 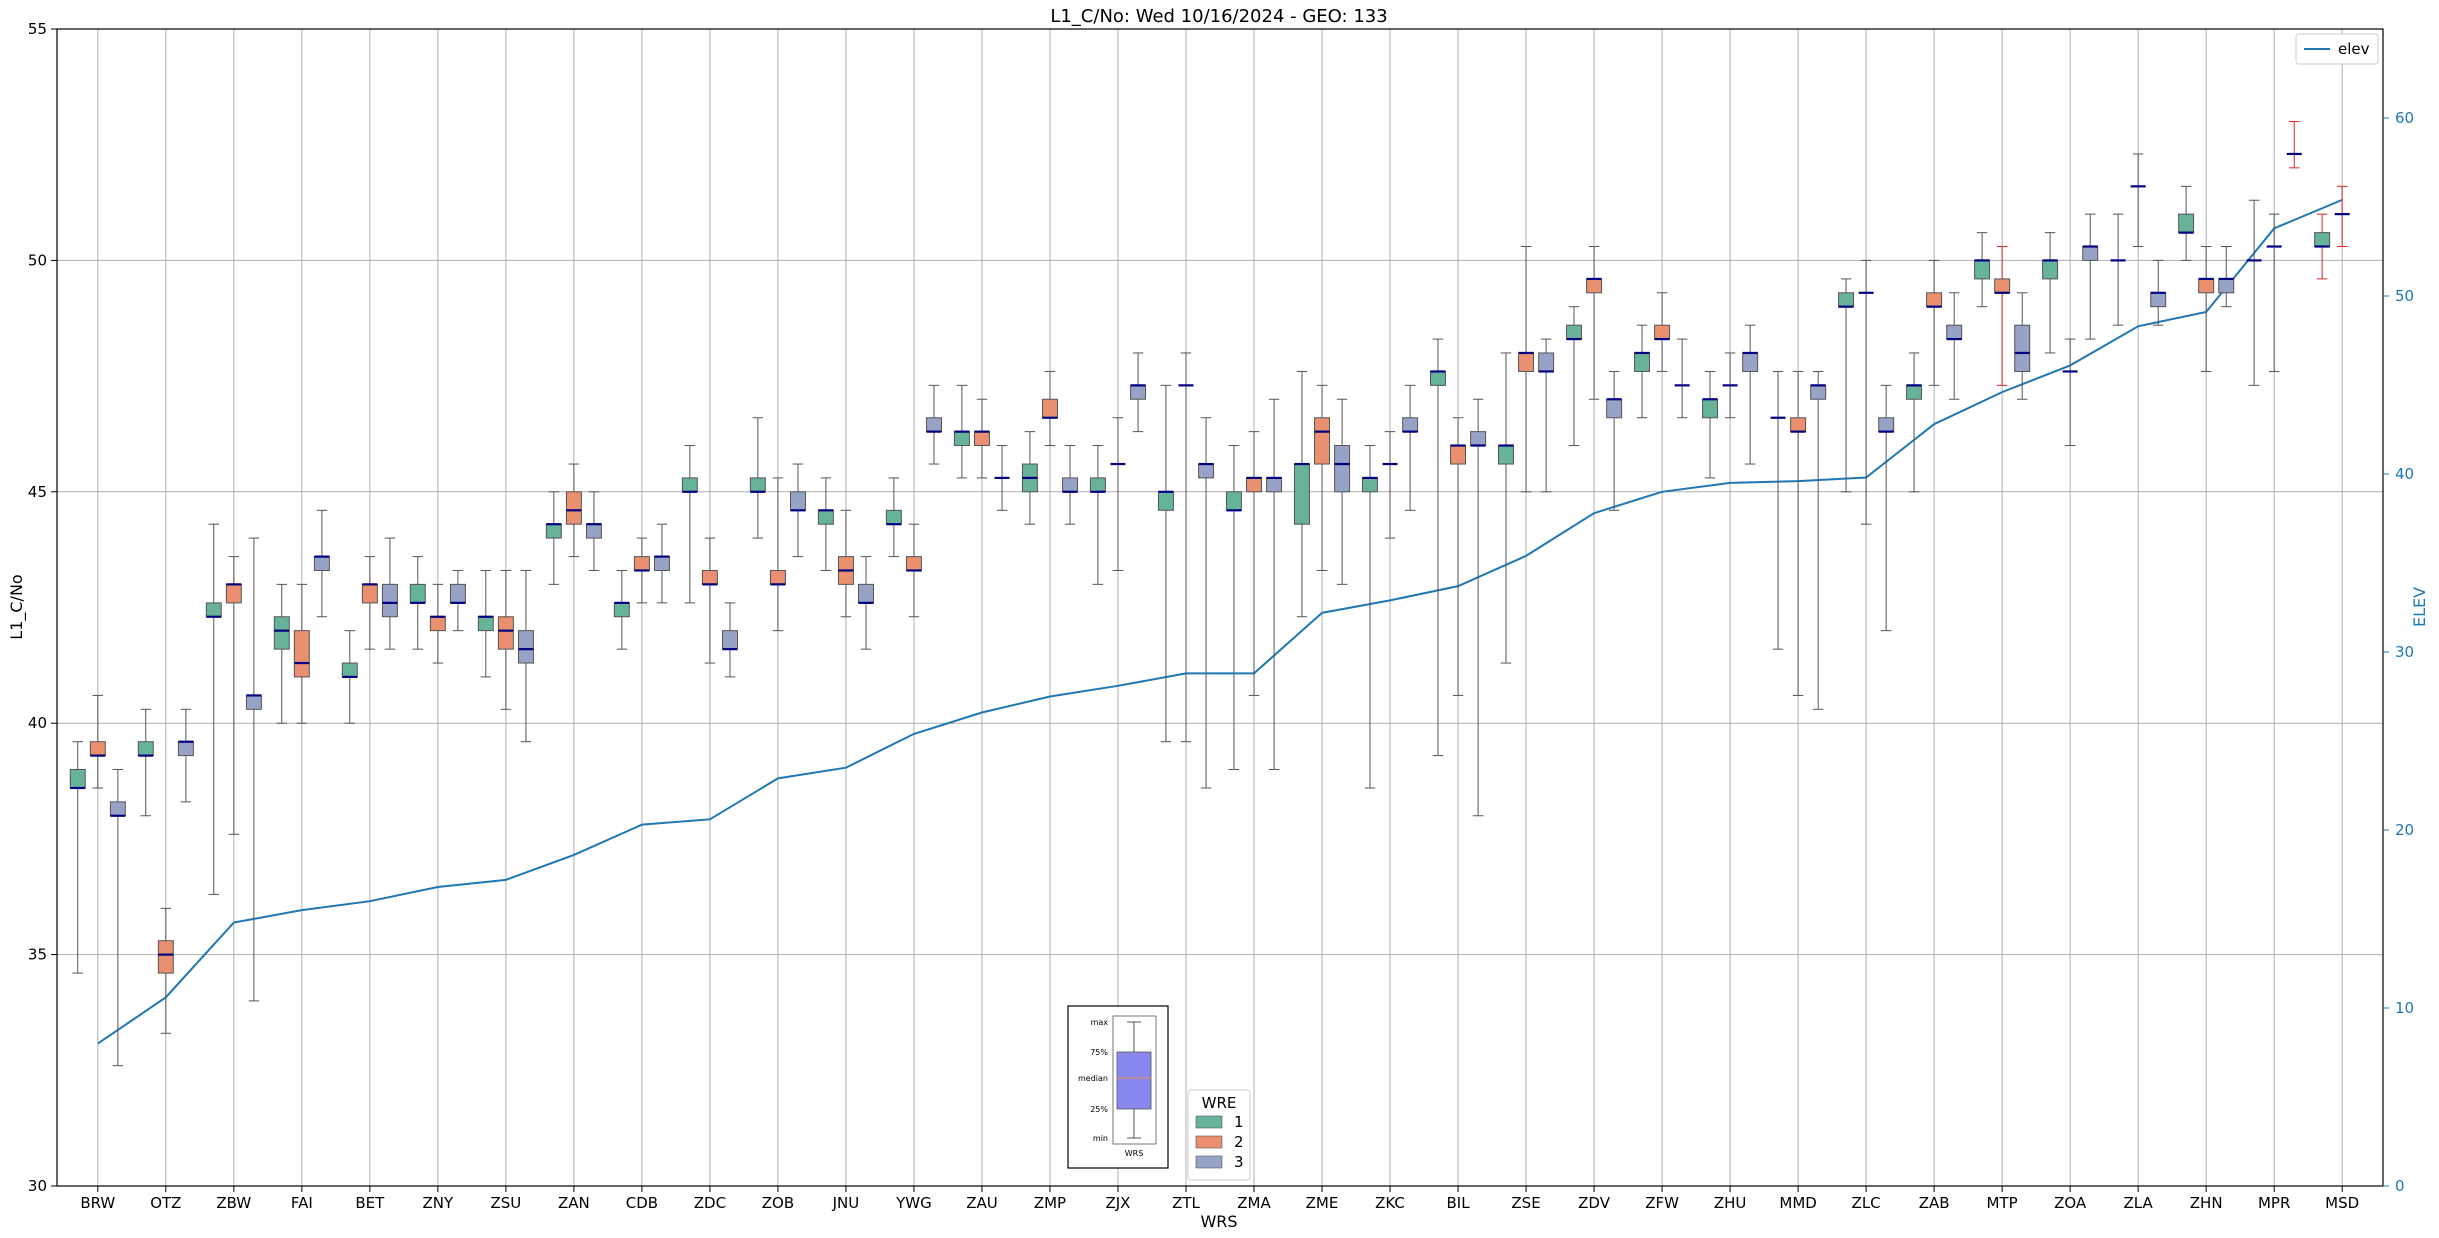 I want to click on inset-label-max: max, so click(x=1100, y=1022).